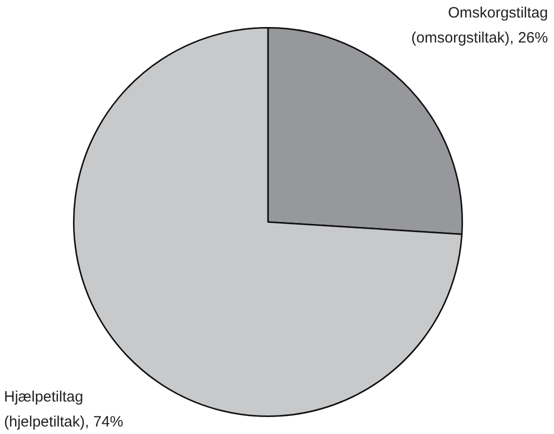 This screenshot has height=434, width=554. I want to click on slice-label: Hjælpetiltag (hjelpetiltak), 74%, so click(64, 409).